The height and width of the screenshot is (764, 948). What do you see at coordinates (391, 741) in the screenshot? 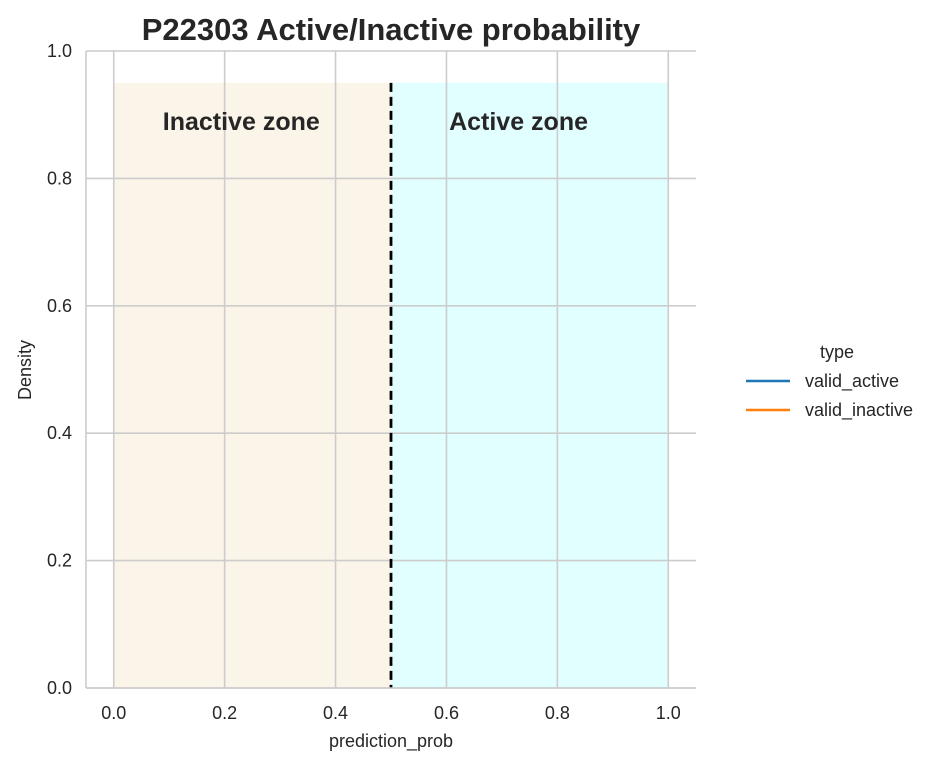
I see `x-axis-label: prediction_prob` at bounding box center [391, 741].